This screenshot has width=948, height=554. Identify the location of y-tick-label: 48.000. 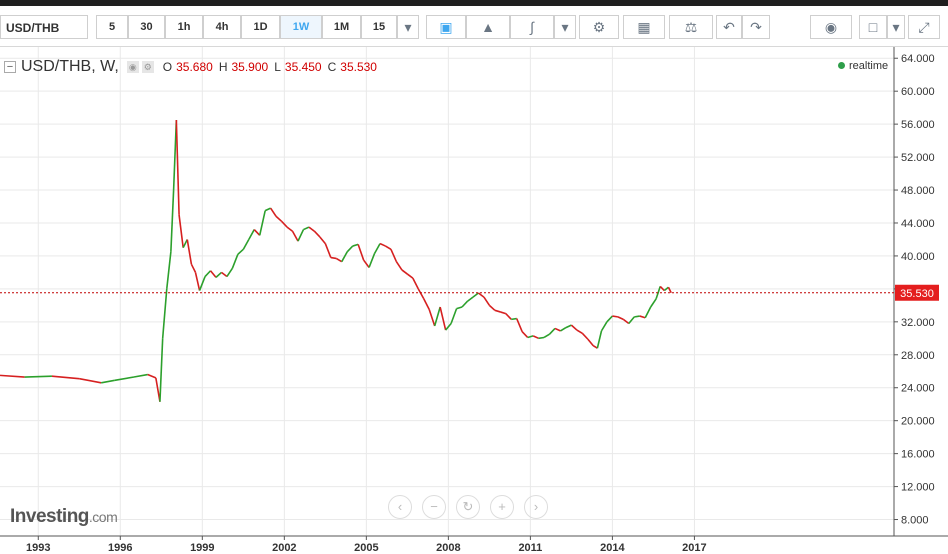
(918, 191).